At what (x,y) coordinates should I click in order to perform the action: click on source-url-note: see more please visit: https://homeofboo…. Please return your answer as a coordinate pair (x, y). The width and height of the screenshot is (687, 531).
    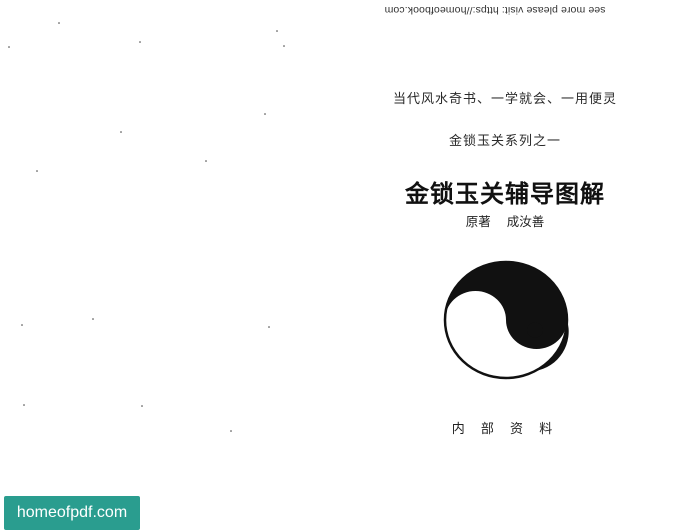
    Looking at the image, I should click on (495, 10).